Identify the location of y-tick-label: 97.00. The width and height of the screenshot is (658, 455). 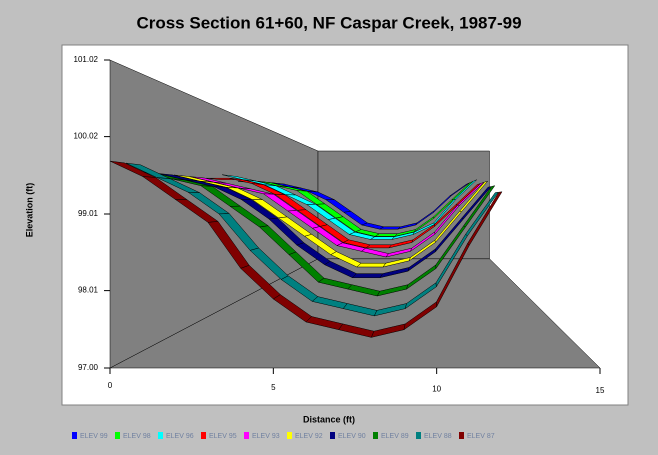
(88, 367).